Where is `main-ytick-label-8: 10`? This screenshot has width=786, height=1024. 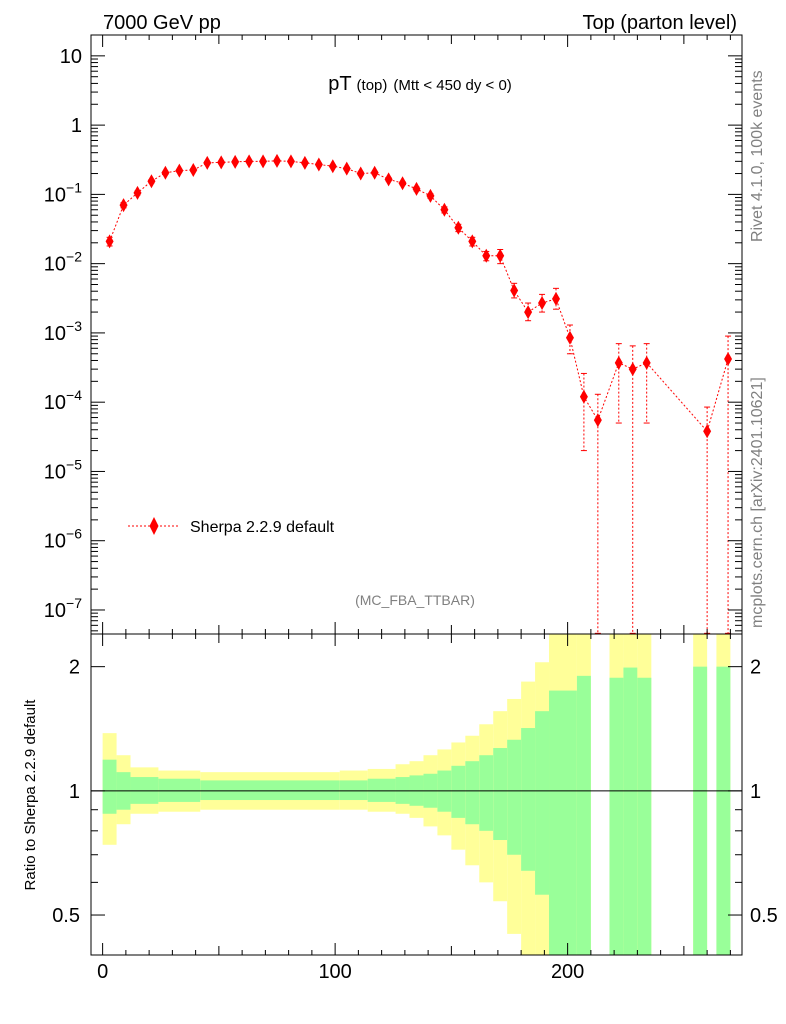 main-ytick-label-8: 10 is located at coordinates (71, 57).